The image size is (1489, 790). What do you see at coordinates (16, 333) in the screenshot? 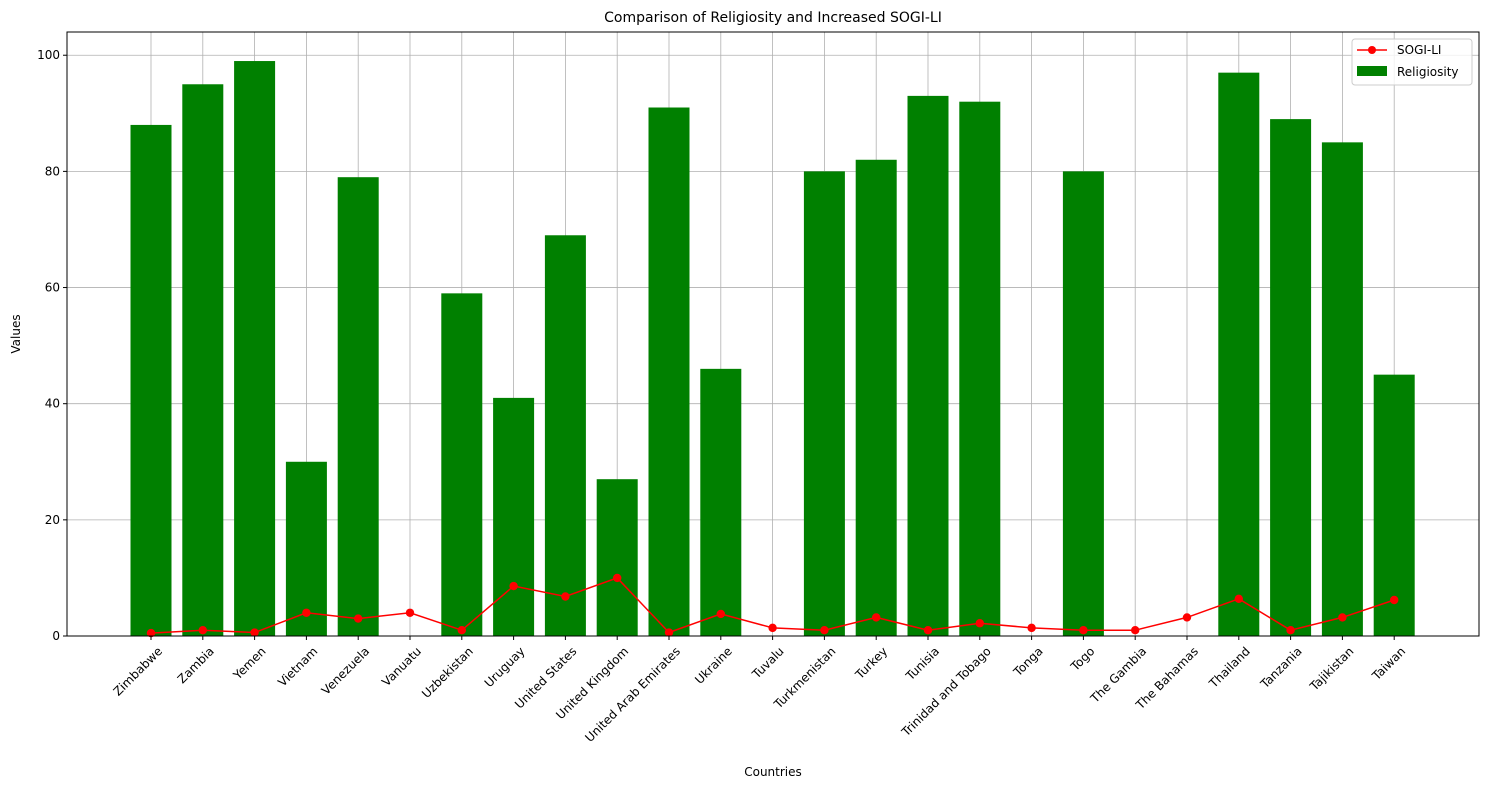
I see `y-axis-label: Values` at bounding box center [16, 333].